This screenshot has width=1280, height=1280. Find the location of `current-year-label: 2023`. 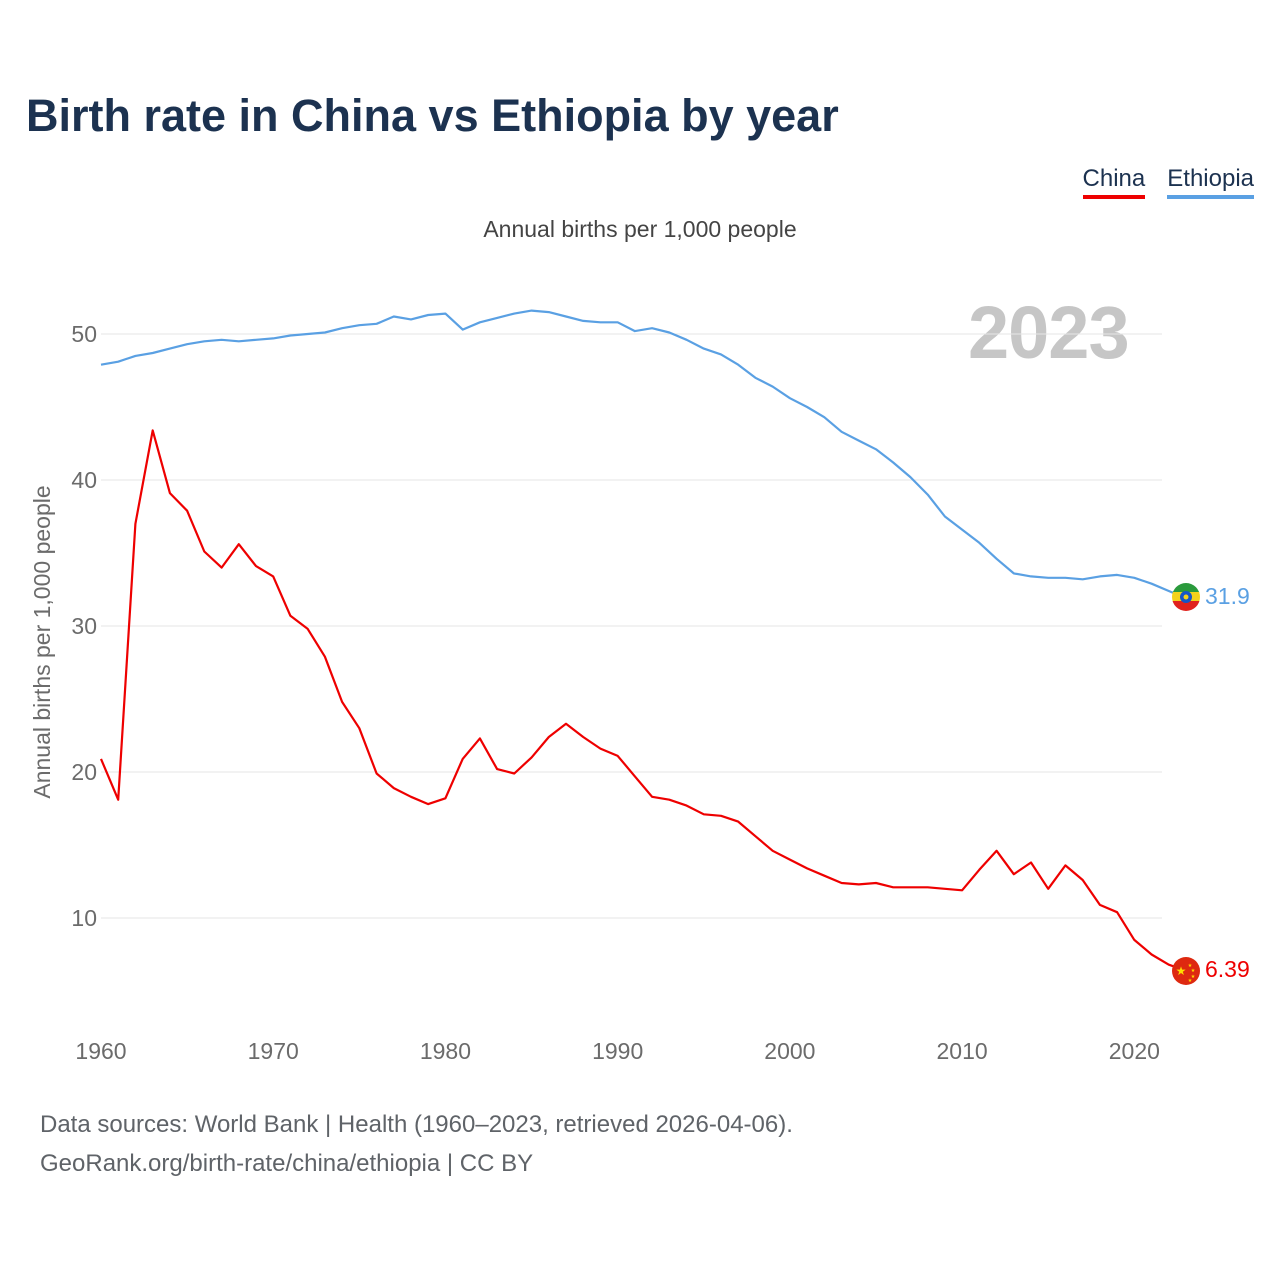

current-year-label: 2023 is located at coordinates (1049, 332).